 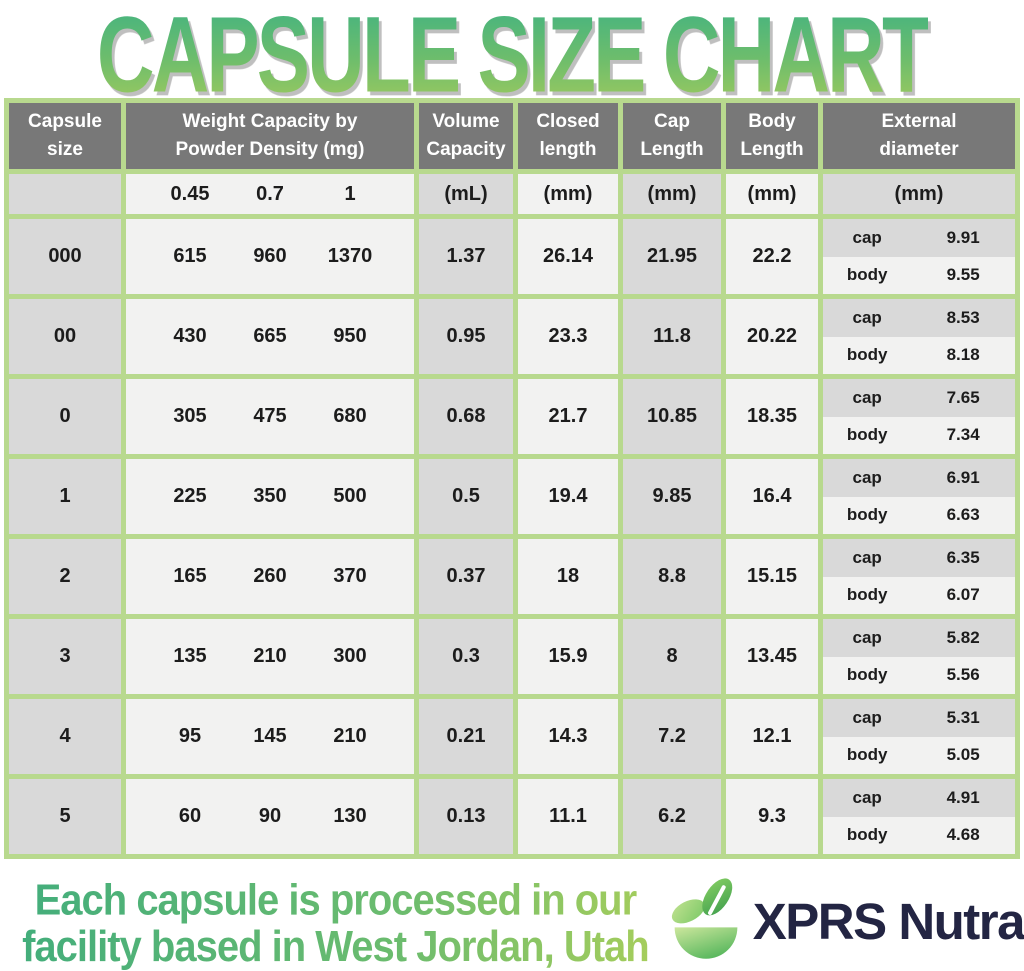 I want to click on external-cap-row: cap 6.35, so click(x=919, y=558).